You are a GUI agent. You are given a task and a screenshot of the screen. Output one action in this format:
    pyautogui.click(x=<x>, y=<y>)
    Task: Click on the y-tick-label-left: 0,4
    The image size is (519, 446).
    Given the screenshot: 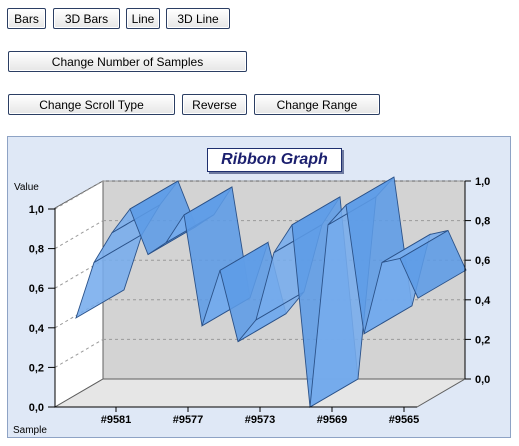 What is the action you would take?
    pyautogui.click(x=37, y=329)
    